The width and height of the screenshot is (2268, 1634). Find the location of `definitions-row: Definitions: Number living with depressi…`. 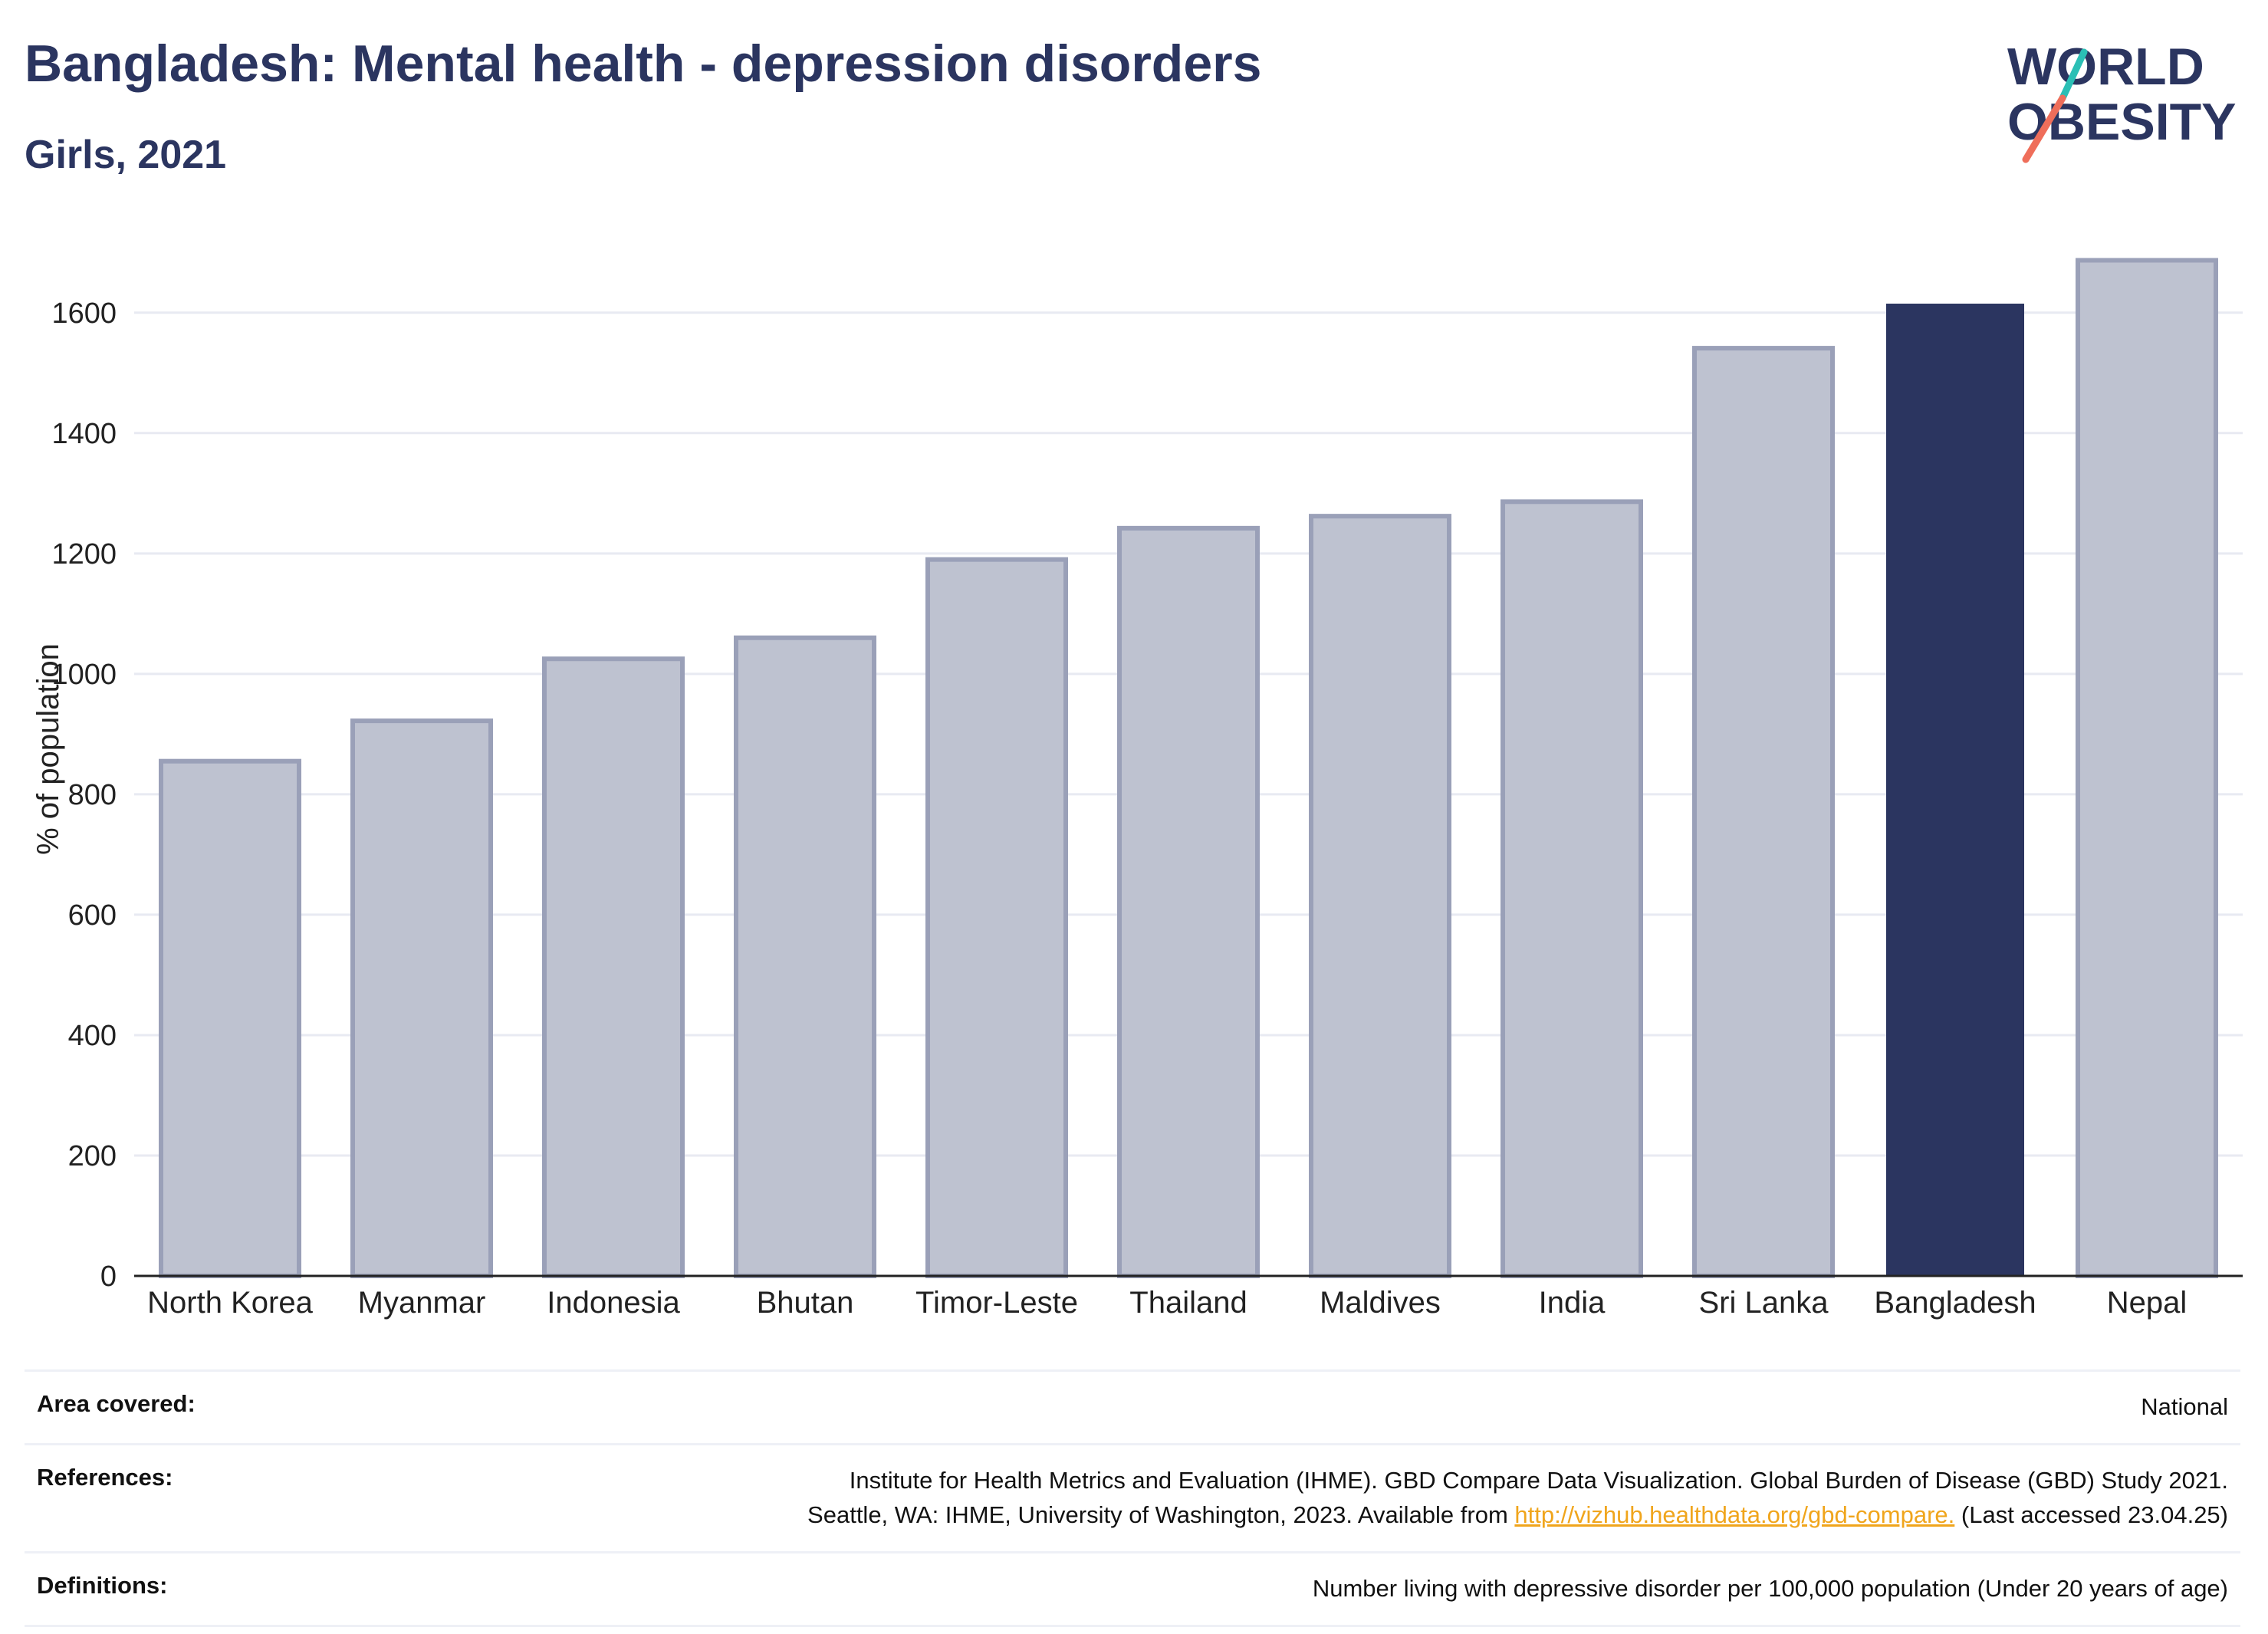

definitions-row: Definitions: Number living with depressi… is located at coordinates (1132, 1589).